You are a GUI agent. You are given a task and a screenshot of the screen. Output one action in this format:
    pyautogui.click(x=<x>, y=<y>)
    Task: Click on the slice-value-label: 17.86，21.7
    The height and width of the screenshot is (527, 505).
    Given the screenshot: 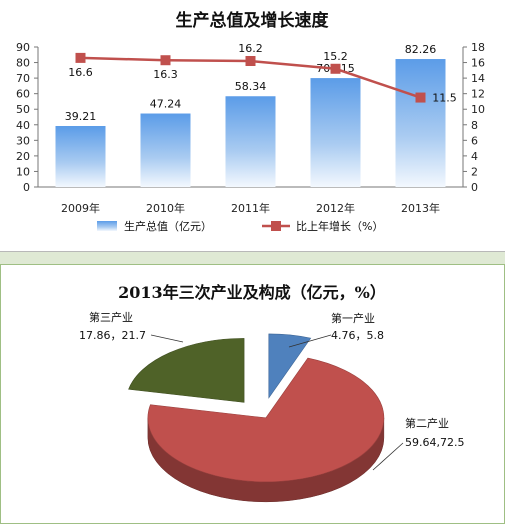 What is the action you would take?
    pyautogui.click(x=112, y=335)
    